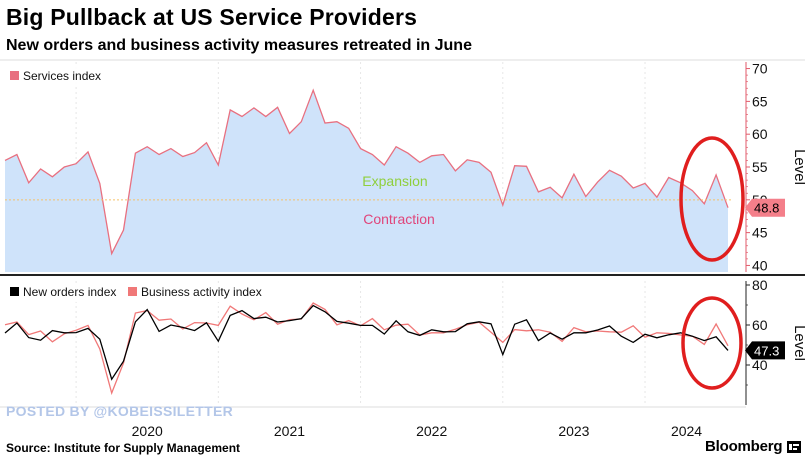  I want to click on top-y-axis-label: Level, so click(798, 167).